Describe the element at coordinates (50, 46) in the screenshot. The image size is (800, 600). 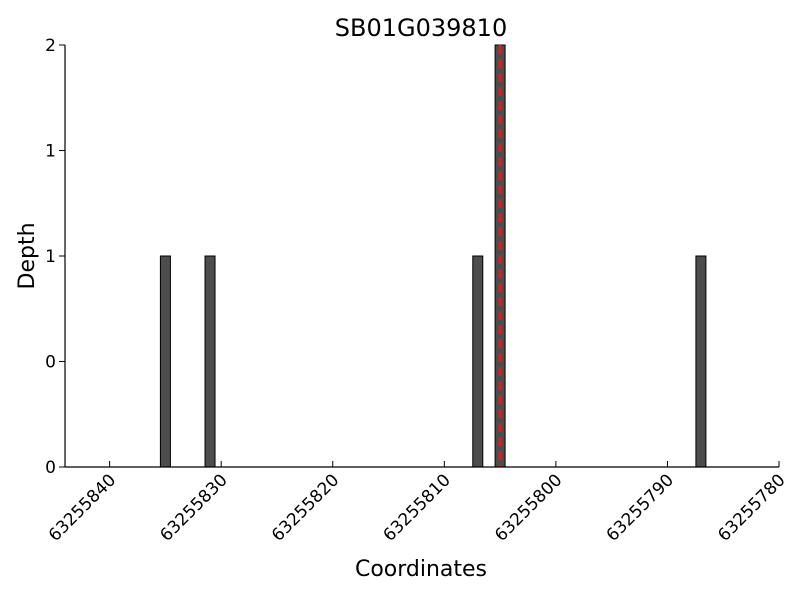
I see `y-tick-label-4: 2` at that location.